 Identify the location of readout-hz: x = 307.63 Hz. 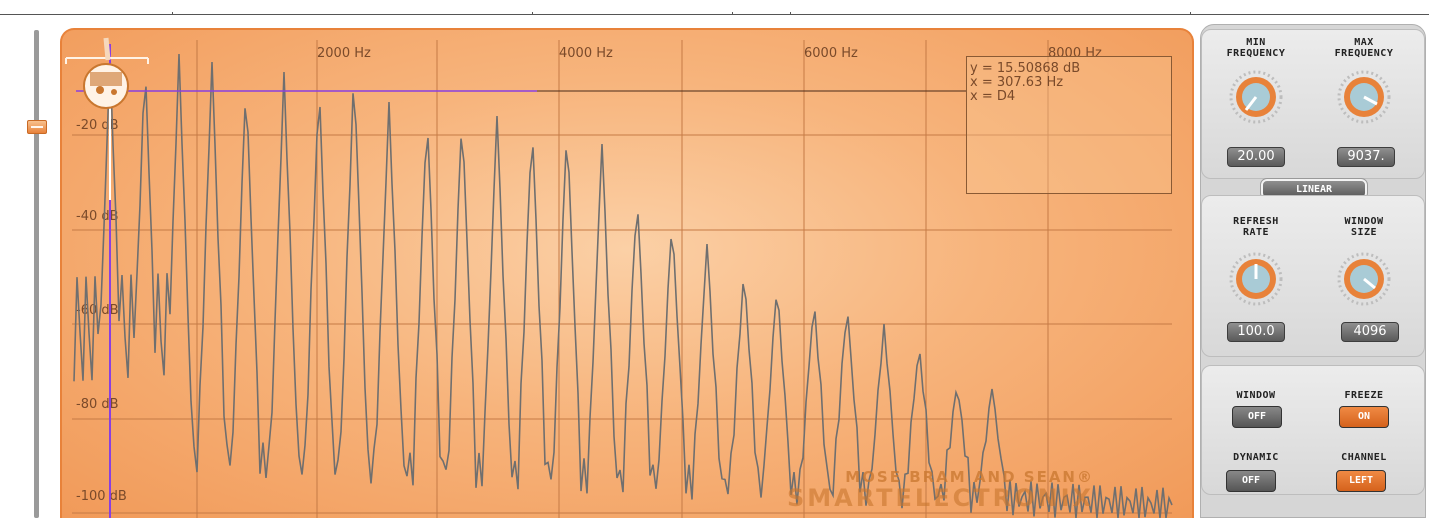
(1070, 83).